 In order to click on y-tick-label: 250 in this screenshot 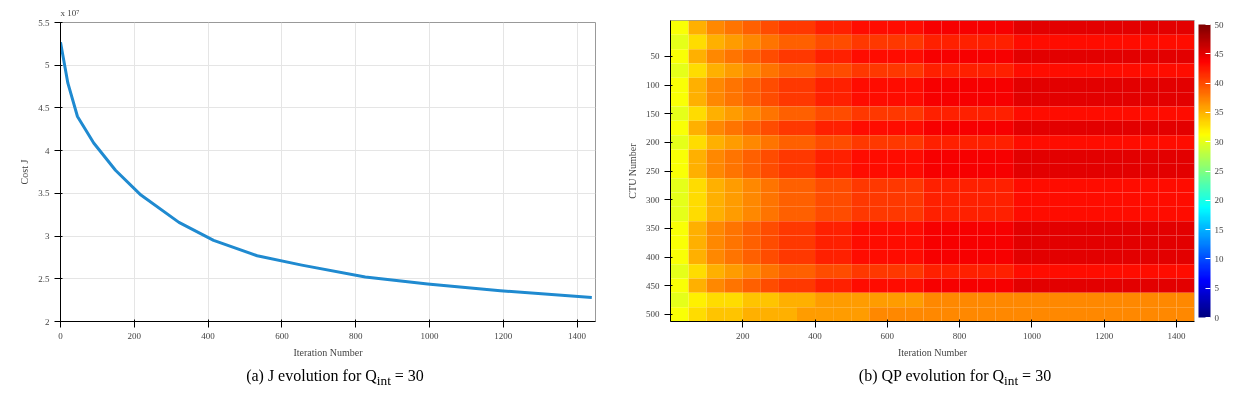, I will do `click(653, 171)`.